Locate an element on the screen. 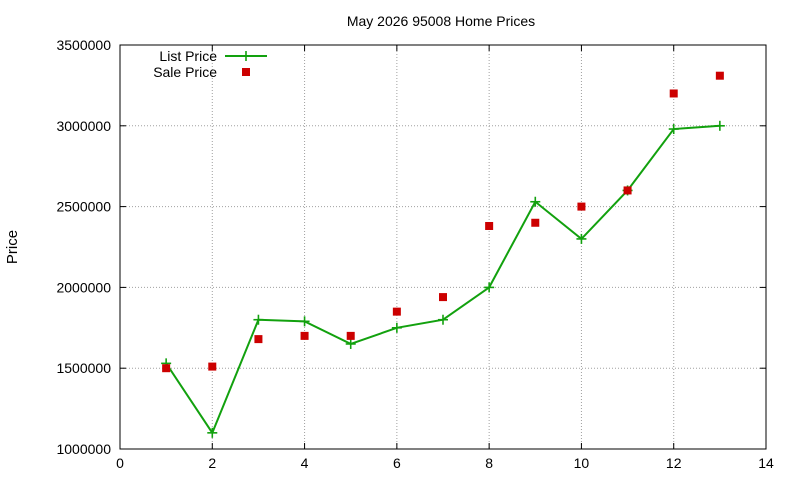 The width and height of the screenshot is (800, 480). y-tick-label: 2000000 is located at coordinates (83, 287).